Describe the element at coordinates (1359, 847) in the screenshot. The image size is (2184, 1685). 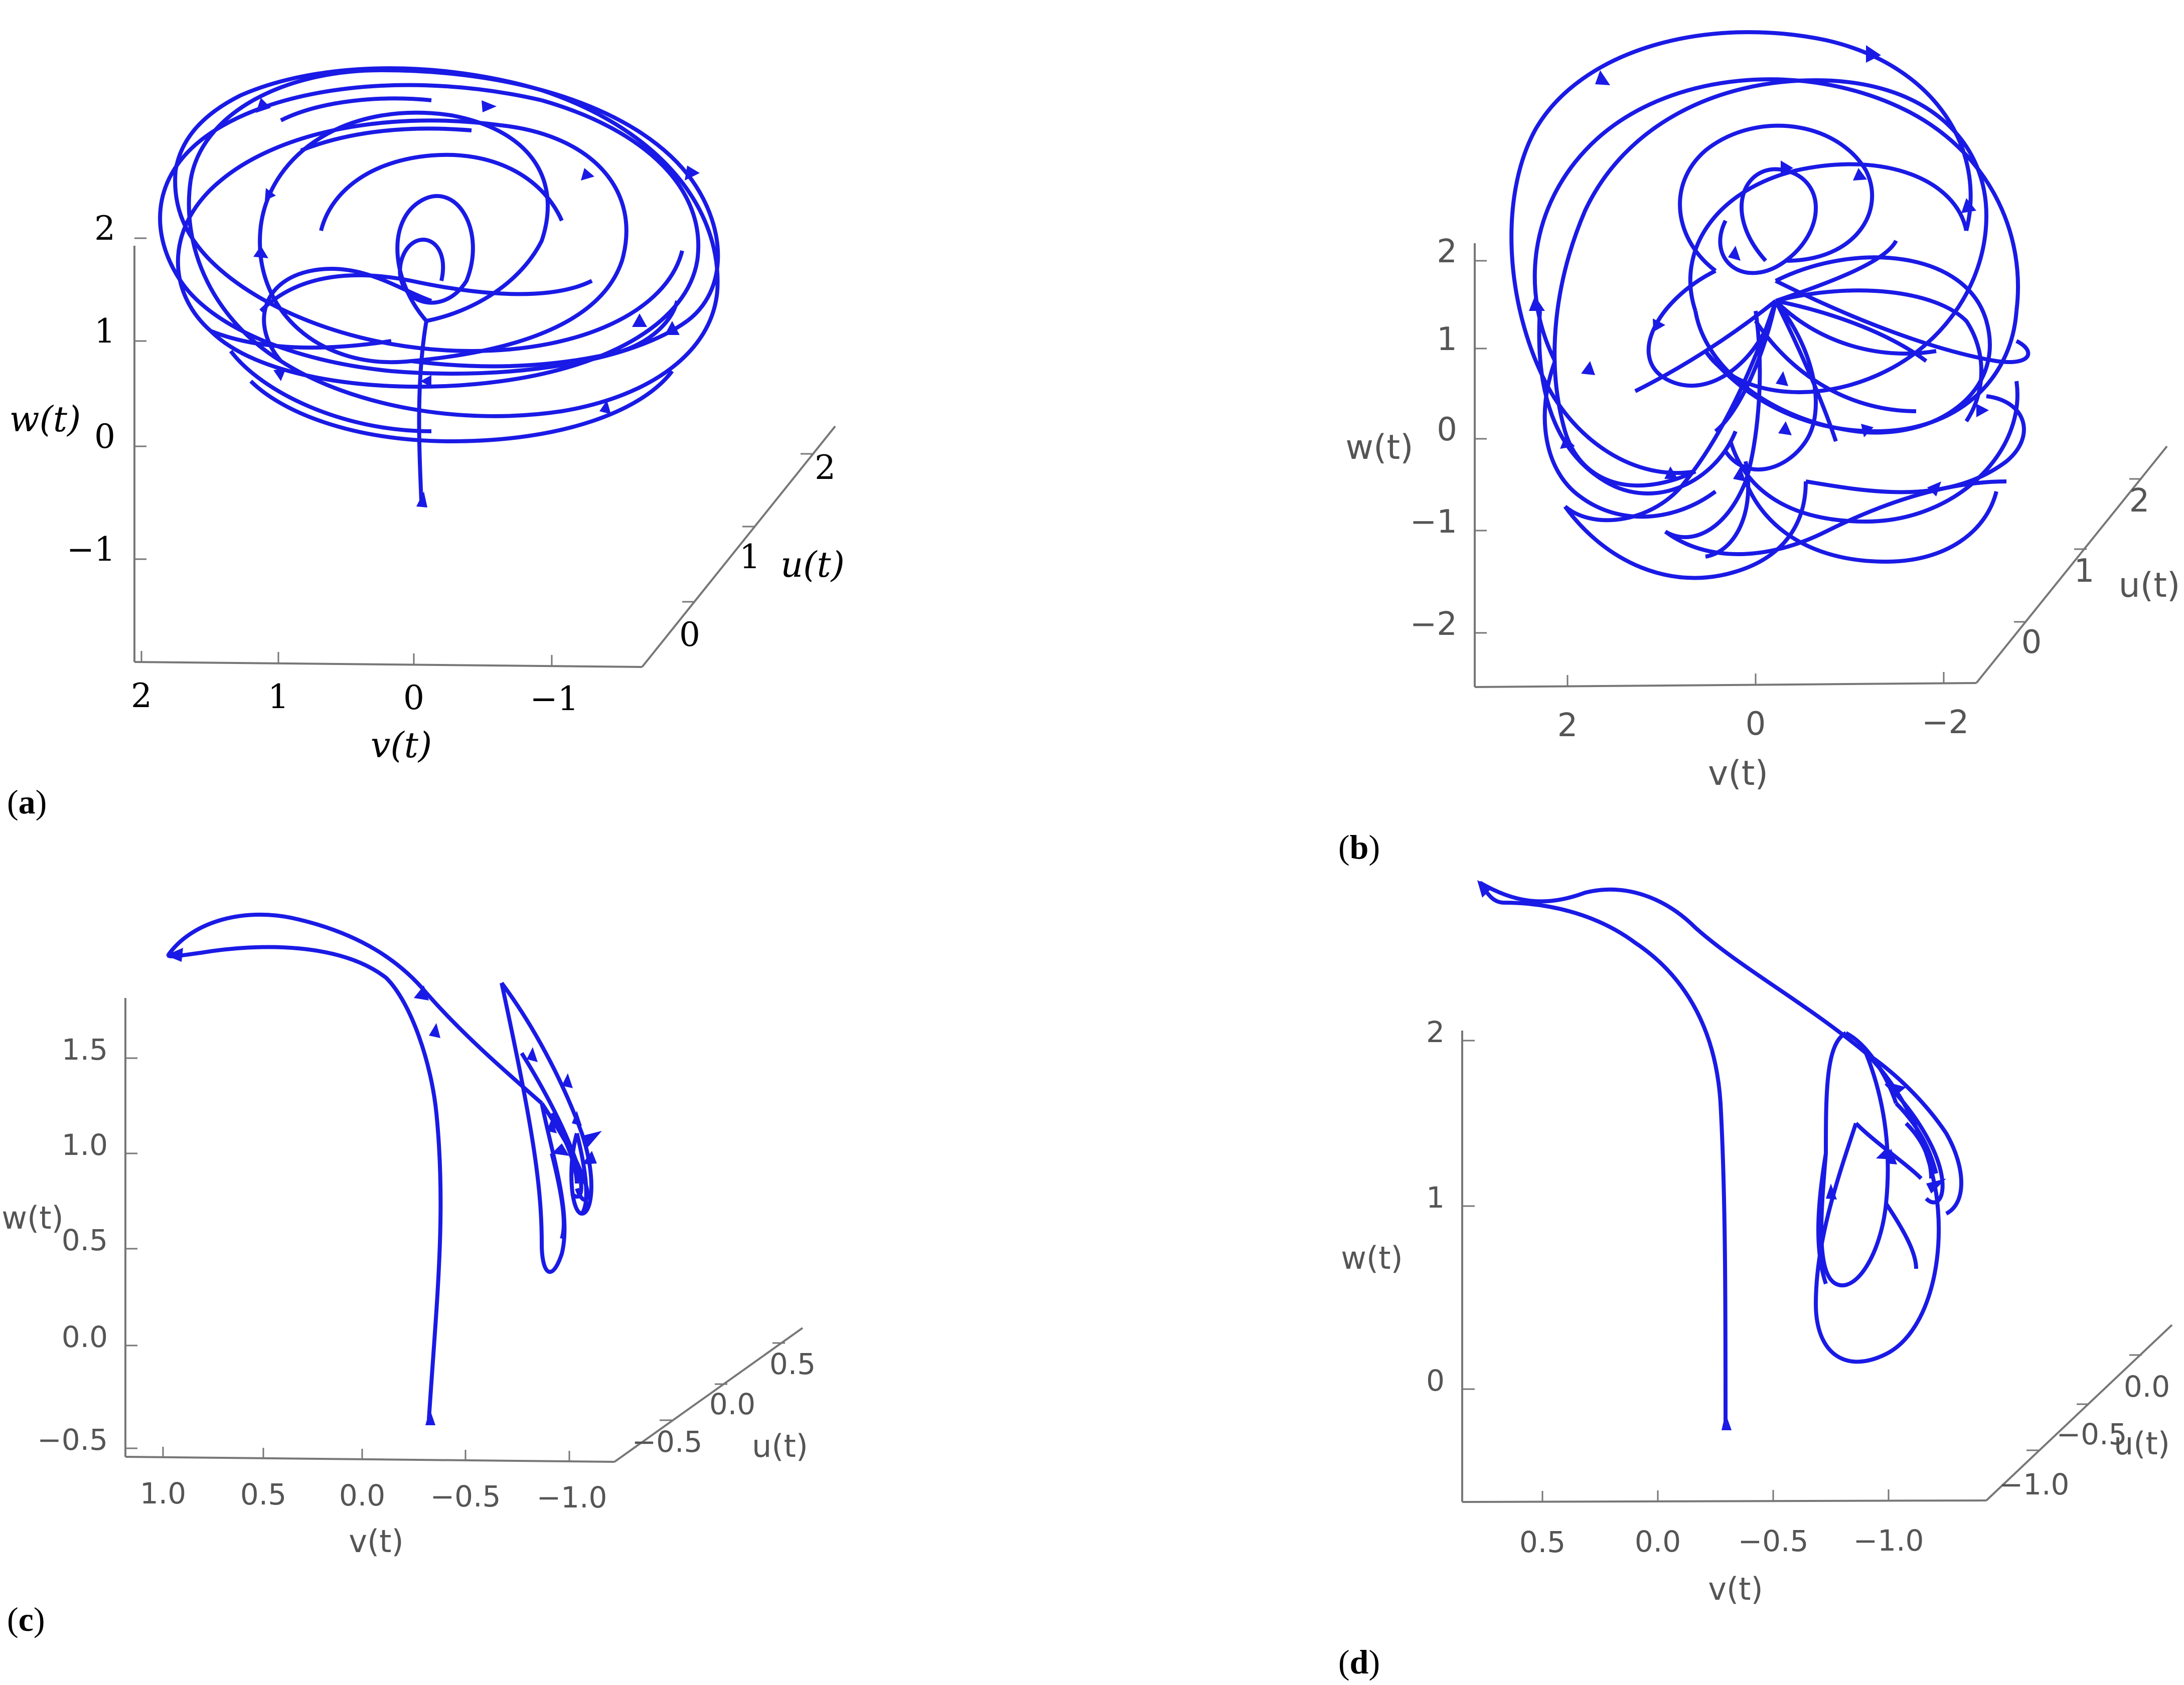
I see `panel-label-b: (b)` at that location.